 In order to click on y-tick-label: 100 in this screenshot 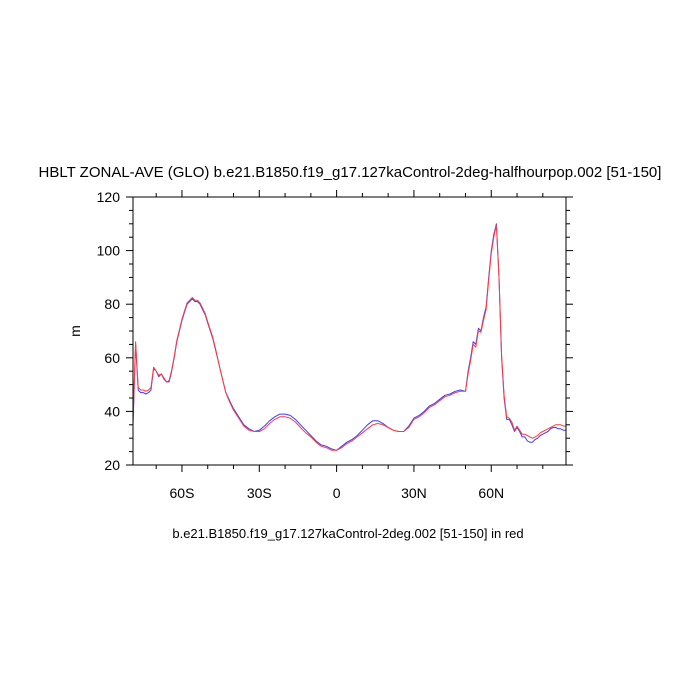, I will do `click(109, 251)`.